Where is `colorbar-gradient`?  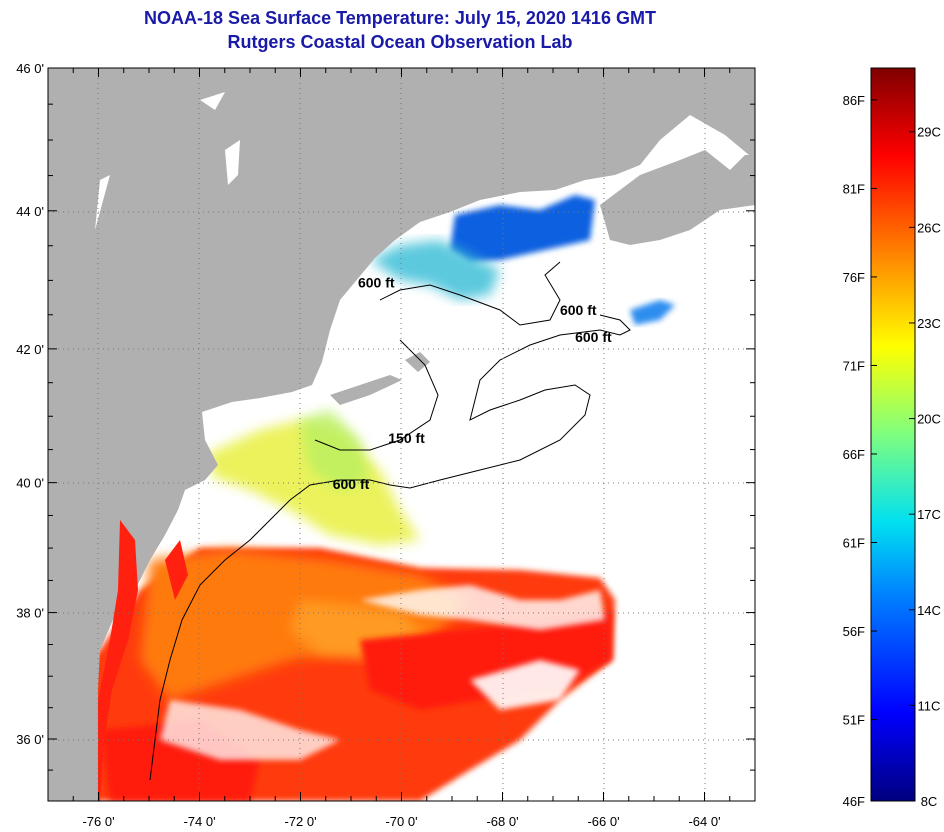 colorbar-gradient is located at coordinates (893, 434).